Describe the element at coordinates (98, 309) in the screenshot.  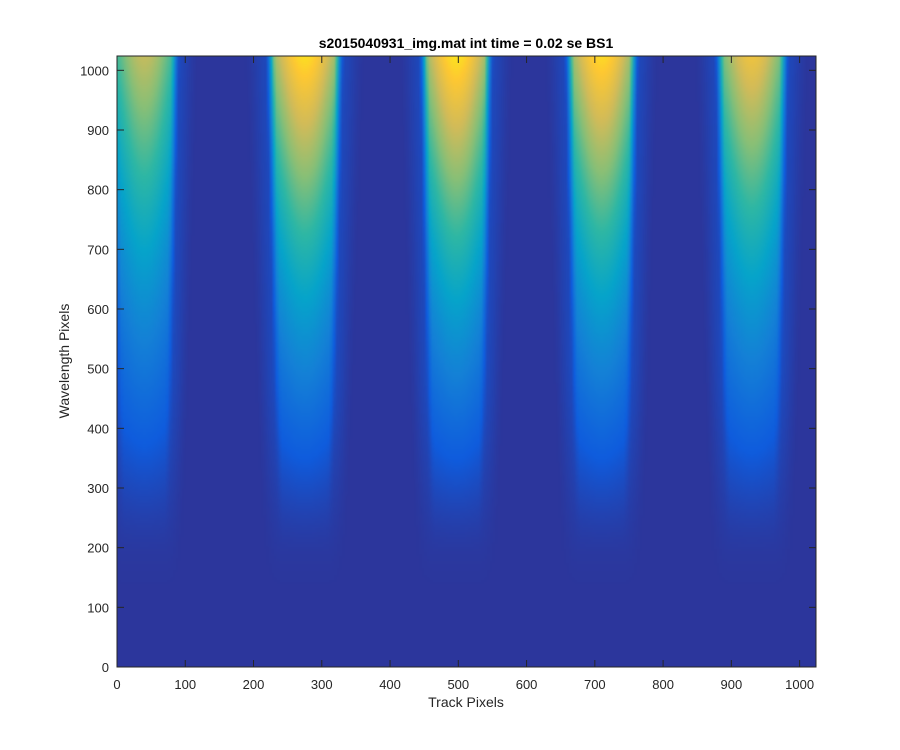
I see `y-tick-label: 600` at that location.